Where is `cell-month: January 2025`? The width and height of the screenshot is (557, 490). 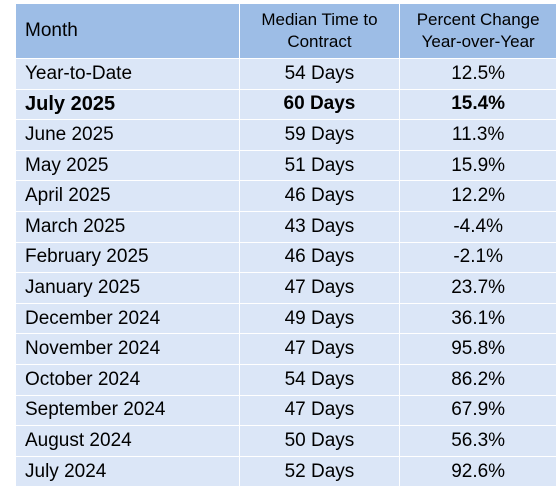 cell-month: January 2025 is located at coordinates (127, 288).